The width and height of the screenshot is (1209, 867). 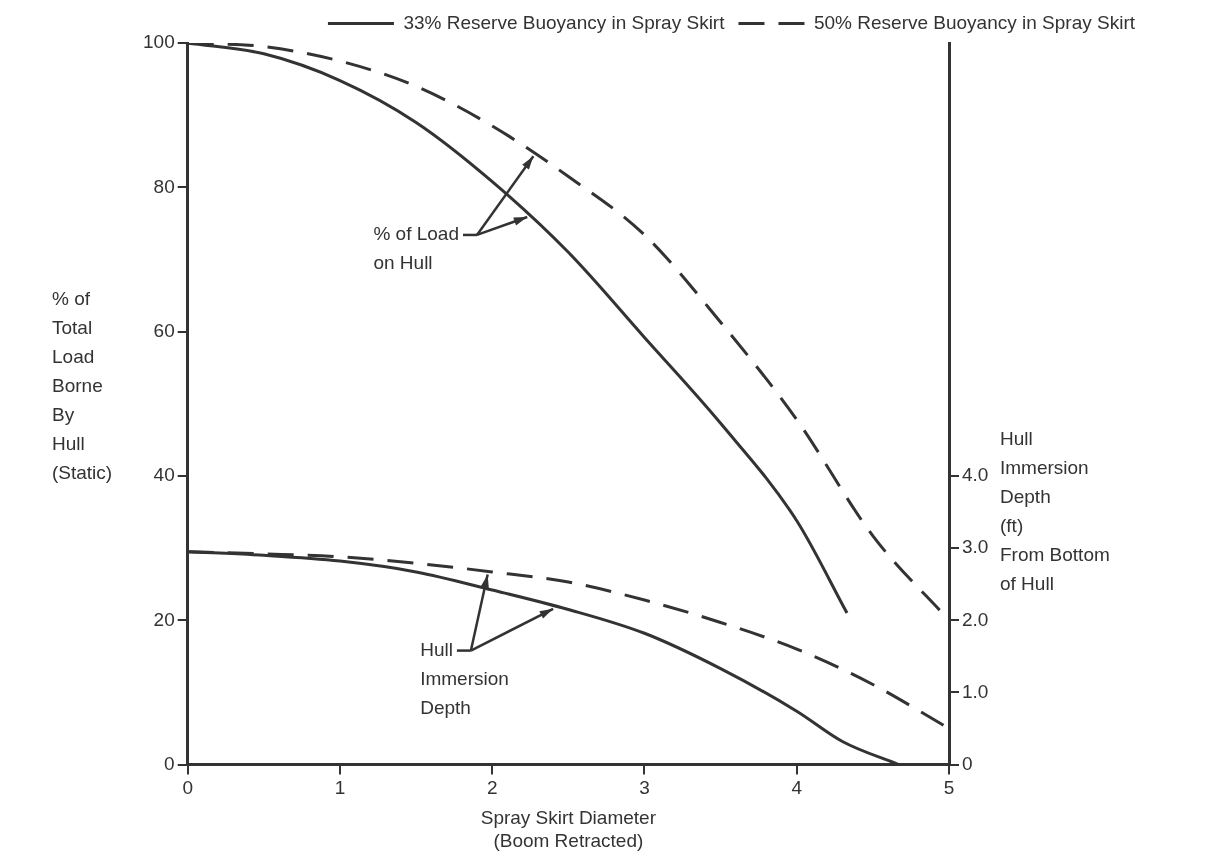 What do you see at coordinates (492, 788) in the screenshot?
I see `x-tick-label: 2` at bounding box center [492, 788].